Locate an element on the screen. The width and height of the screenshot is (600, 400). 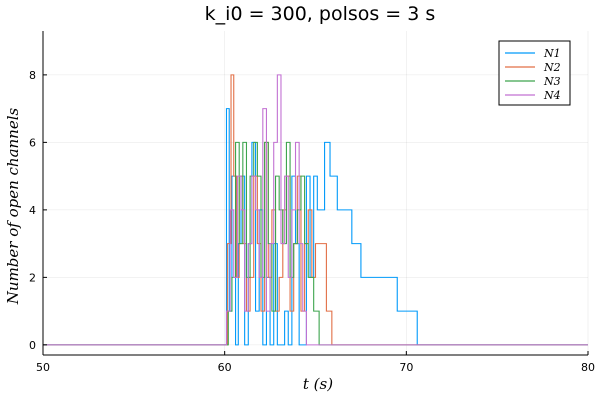
x-tick-label: 60 is located at coordinates (225, 367).